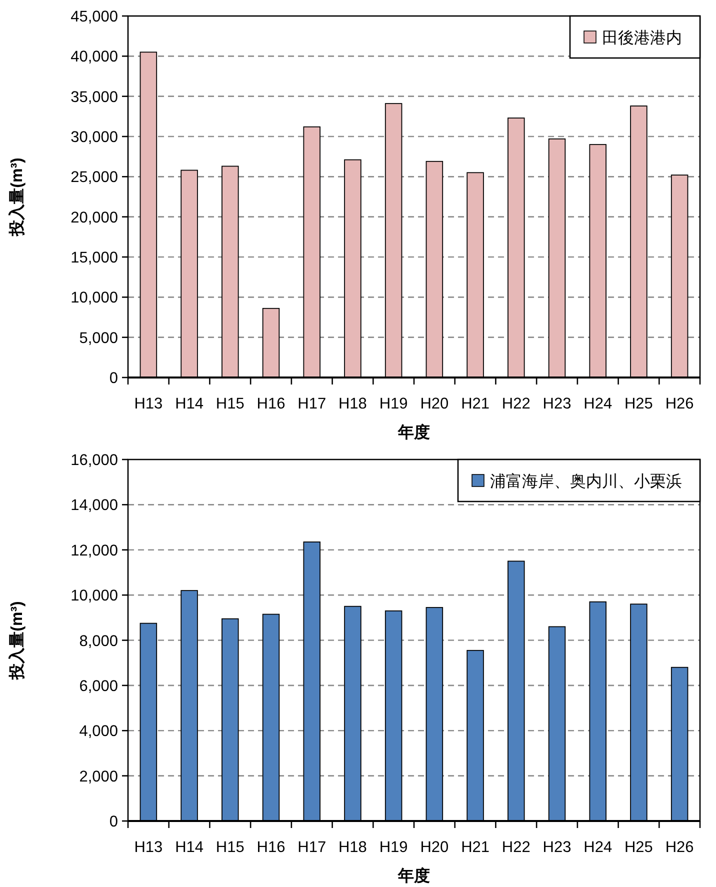 This screenshot has height=887, width=716. I want to click on y-tick-label: 6,000, so click(98, 686).